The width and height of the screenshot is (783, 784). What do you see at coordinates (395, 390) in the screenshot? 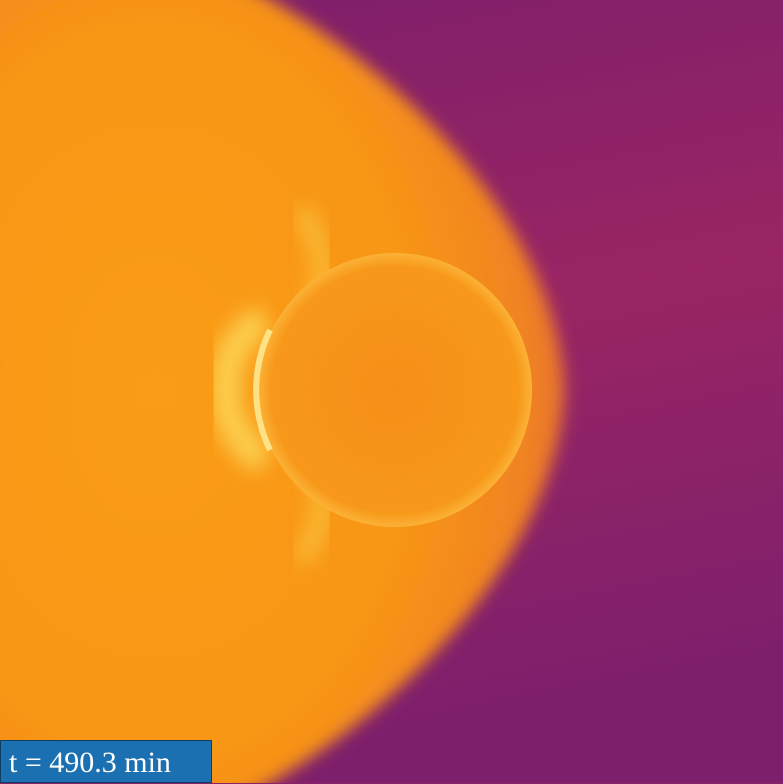
I see `obstacle-disc` at bounding box center [395, 390].